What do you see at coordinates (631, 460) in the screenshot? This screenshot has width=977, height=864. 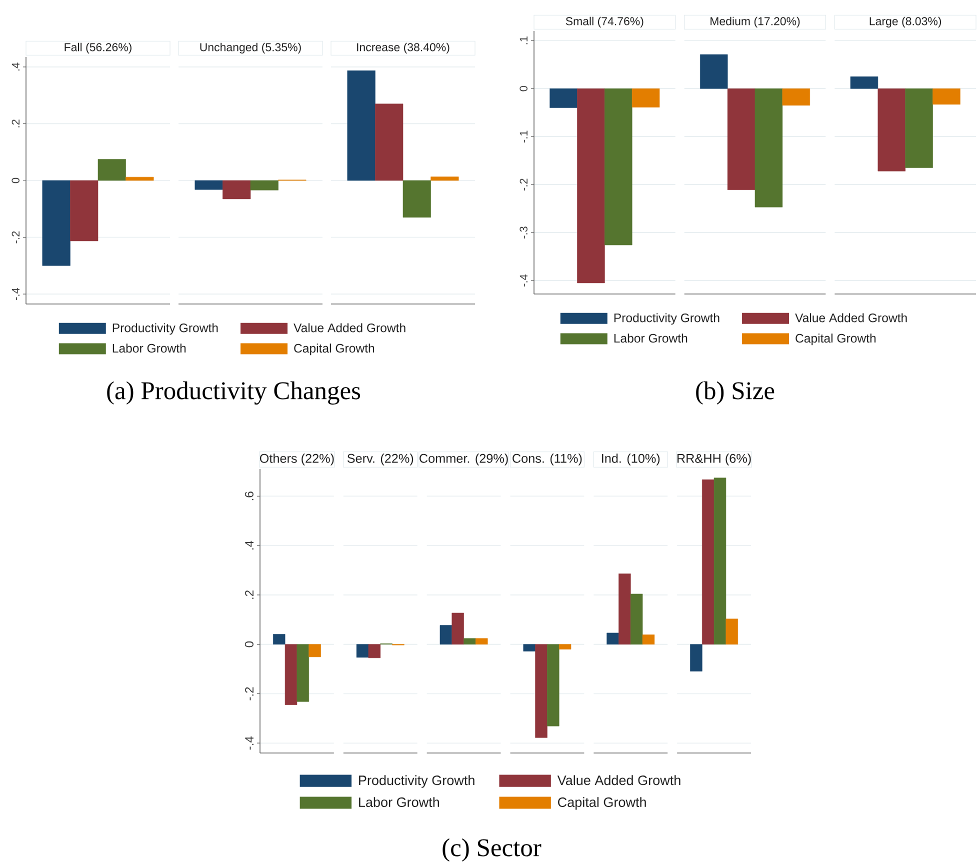 I see `x-tick-label: Ind. (10%)` at bounding box center [631, 460].